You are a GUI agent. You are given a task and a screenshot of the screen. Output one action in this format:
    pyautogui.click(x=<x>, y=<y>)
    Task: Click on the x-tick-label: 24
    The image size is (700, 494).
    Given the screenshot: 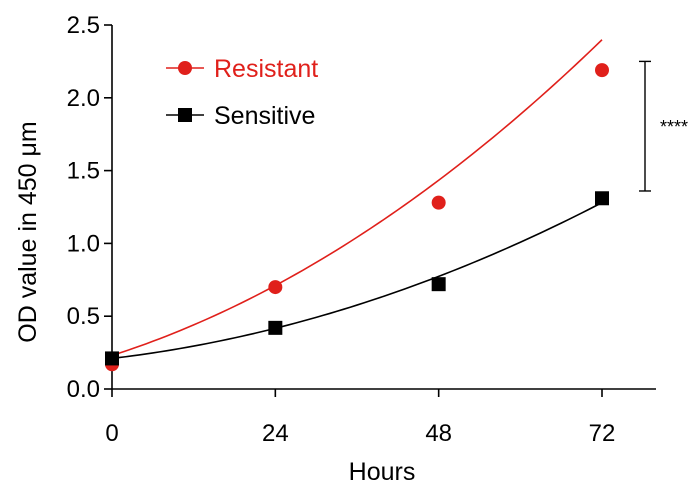 What is the action you would take?
    pyautogui.click(x=275, y=433)
    